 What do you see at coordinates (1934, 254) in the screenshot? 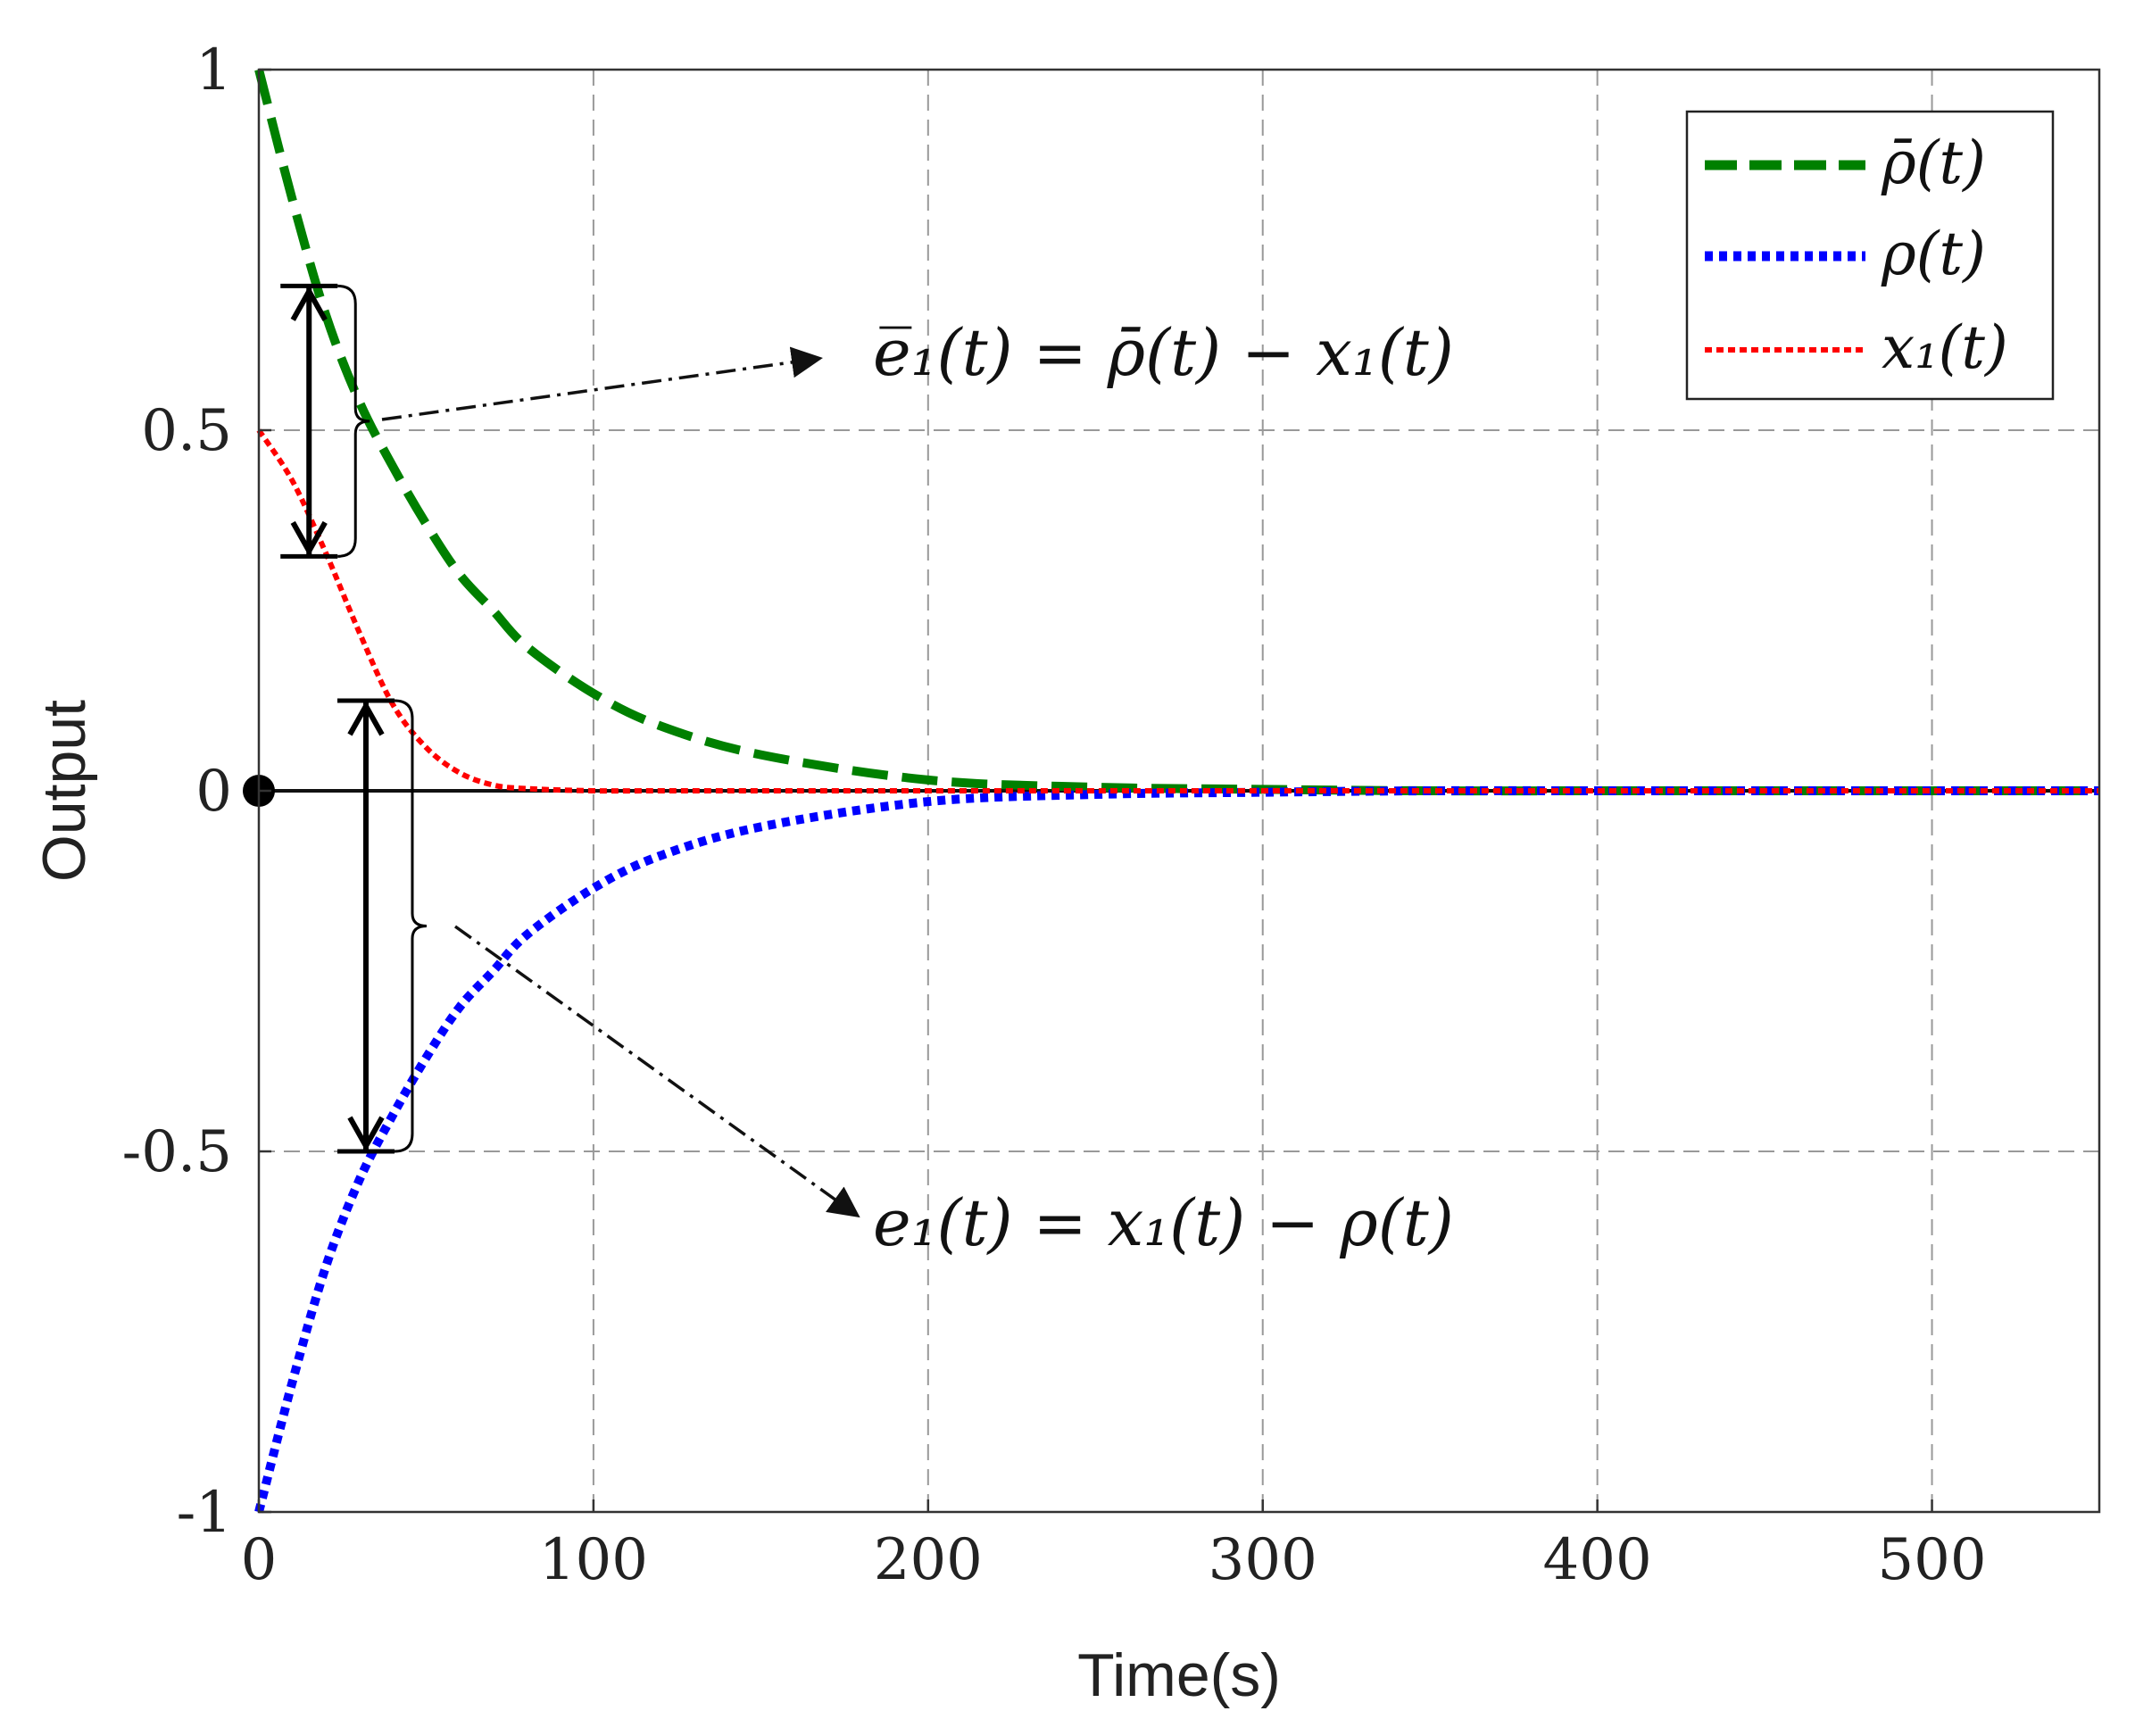
I see `legend-label-rho-lower: ρ(t)` at bounding box center [1934, 254].